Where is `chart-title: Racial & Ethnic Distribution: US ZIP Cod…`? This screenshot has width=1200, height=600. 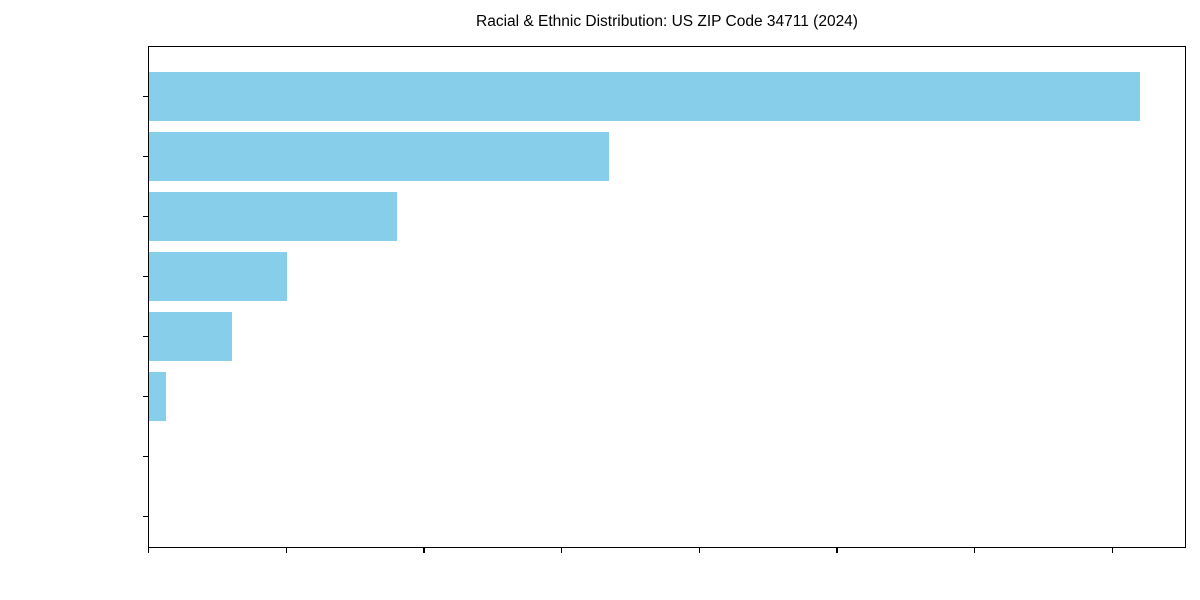
chart-title: Racial & Ethnic Distribution: US ZIP Cod… is located at coordinates (667, 21).